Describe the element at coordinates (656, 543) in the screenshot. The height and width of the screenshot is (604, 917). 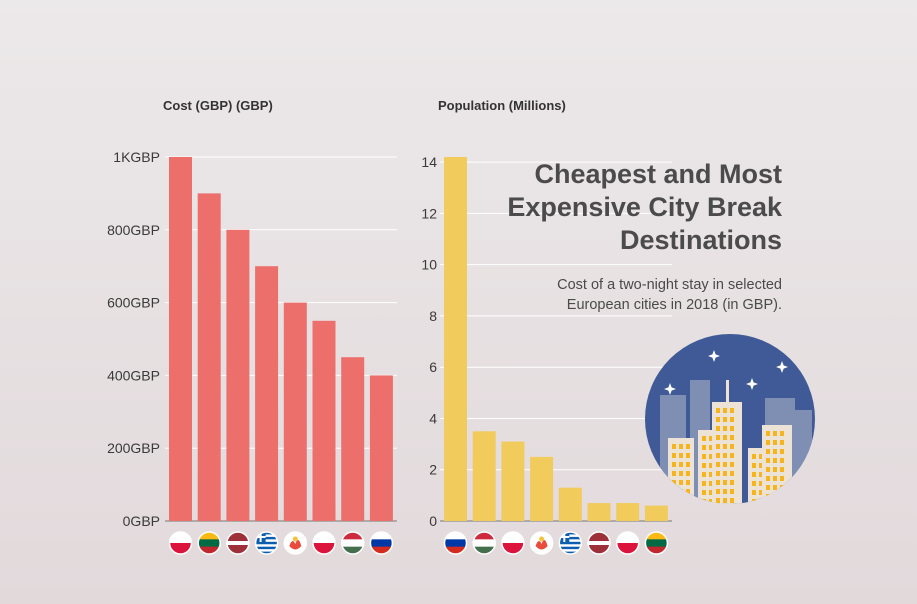
I see `flag-lithuania-icon` at that location.